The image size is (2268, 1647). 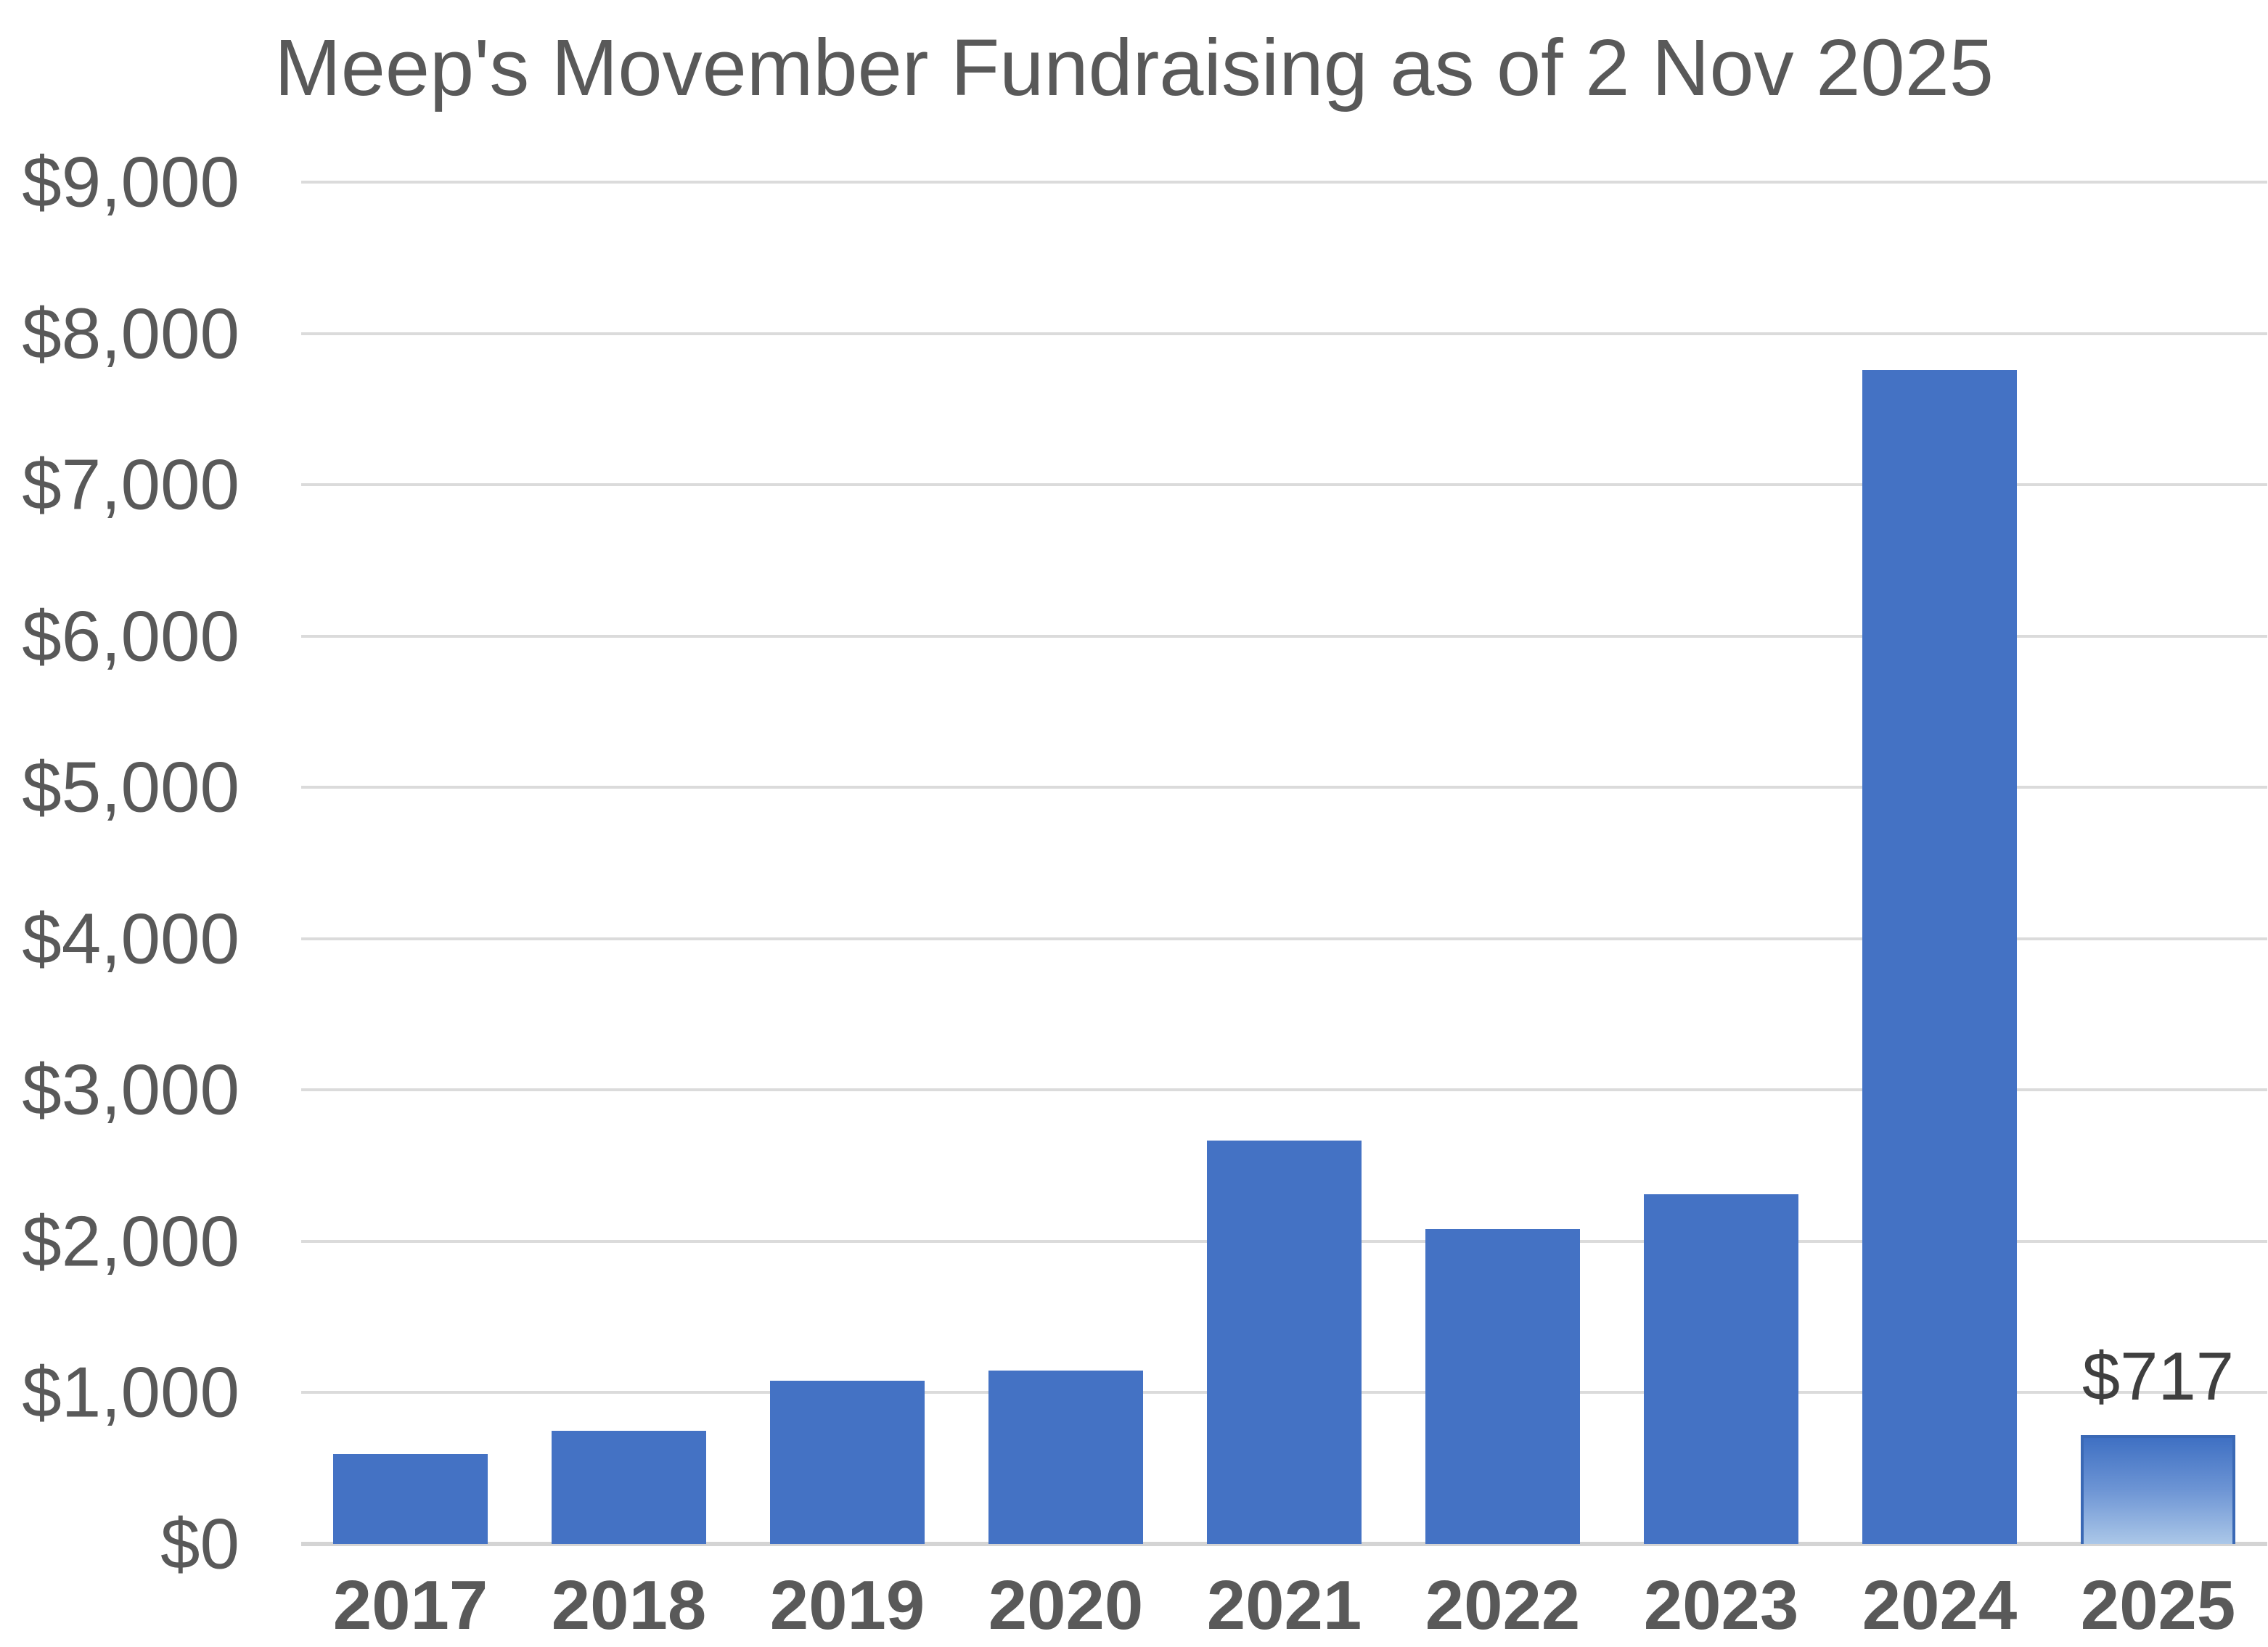 I want to click on x-axis-label-2024: 2024, so click(x=1940, y=1605).